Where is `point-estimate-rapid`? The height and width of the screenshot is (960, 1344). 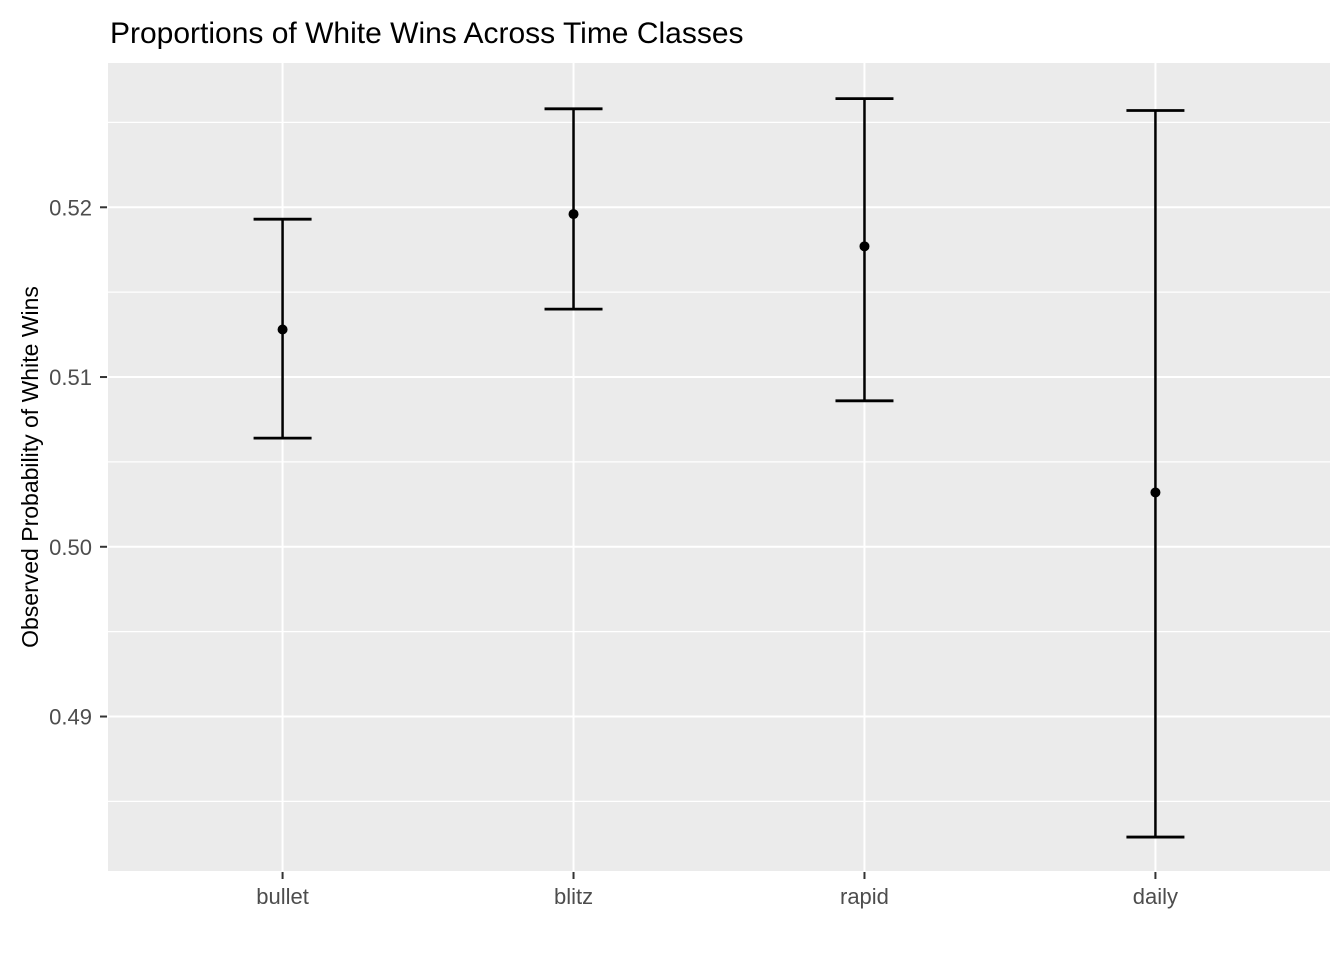 point-estimate-rapid is located at coordinates (864, 246).